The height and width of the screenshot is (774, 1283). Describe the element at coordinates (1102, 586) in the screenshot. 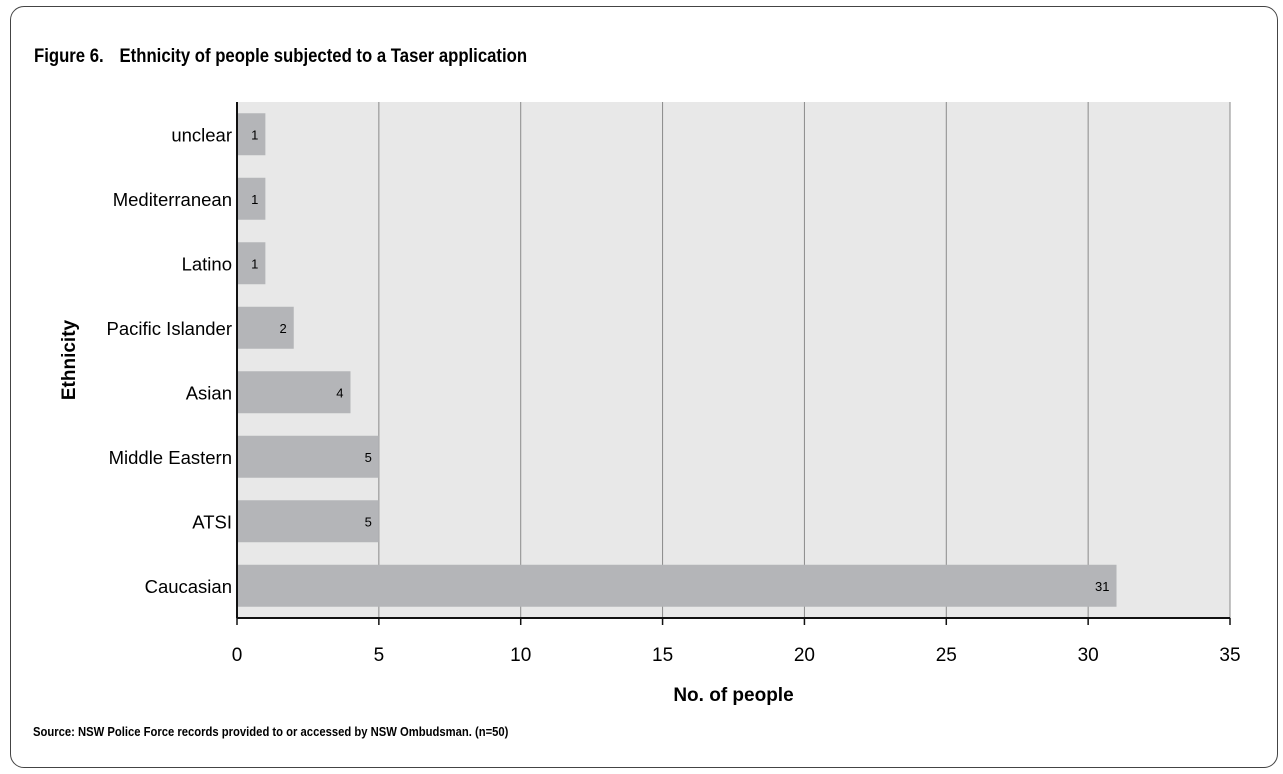

I see `data-label: 31` at that location.